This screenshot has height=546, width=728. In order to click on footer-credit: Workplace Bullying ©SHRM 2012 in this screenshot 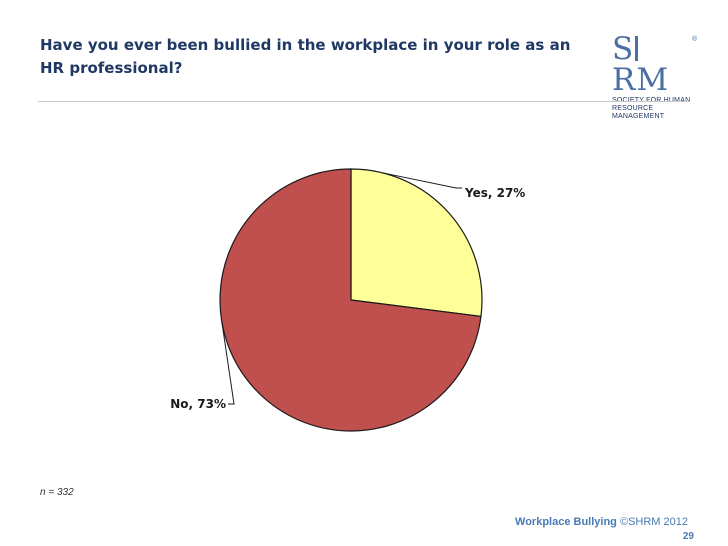, I will do `click(601, 522)`.